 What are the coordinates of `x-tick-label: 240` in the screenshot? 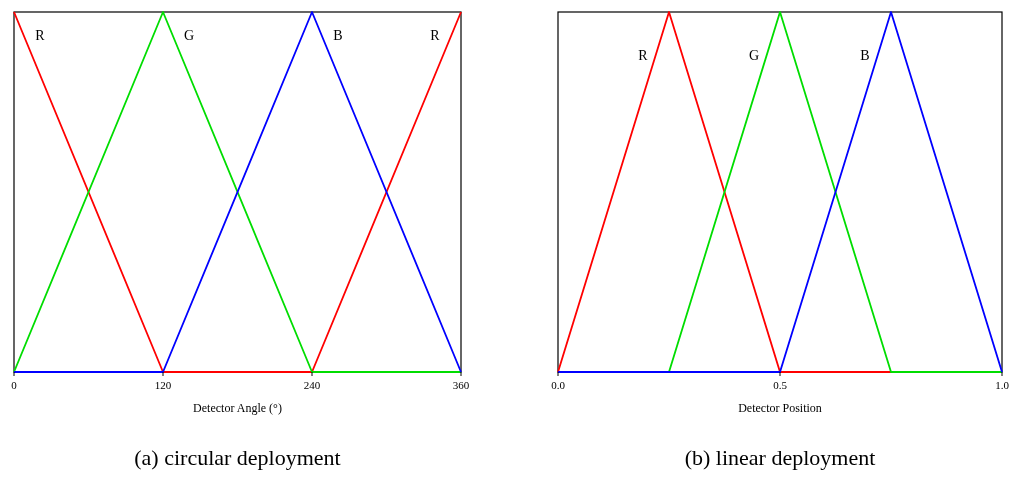 It's located at (312, 385).